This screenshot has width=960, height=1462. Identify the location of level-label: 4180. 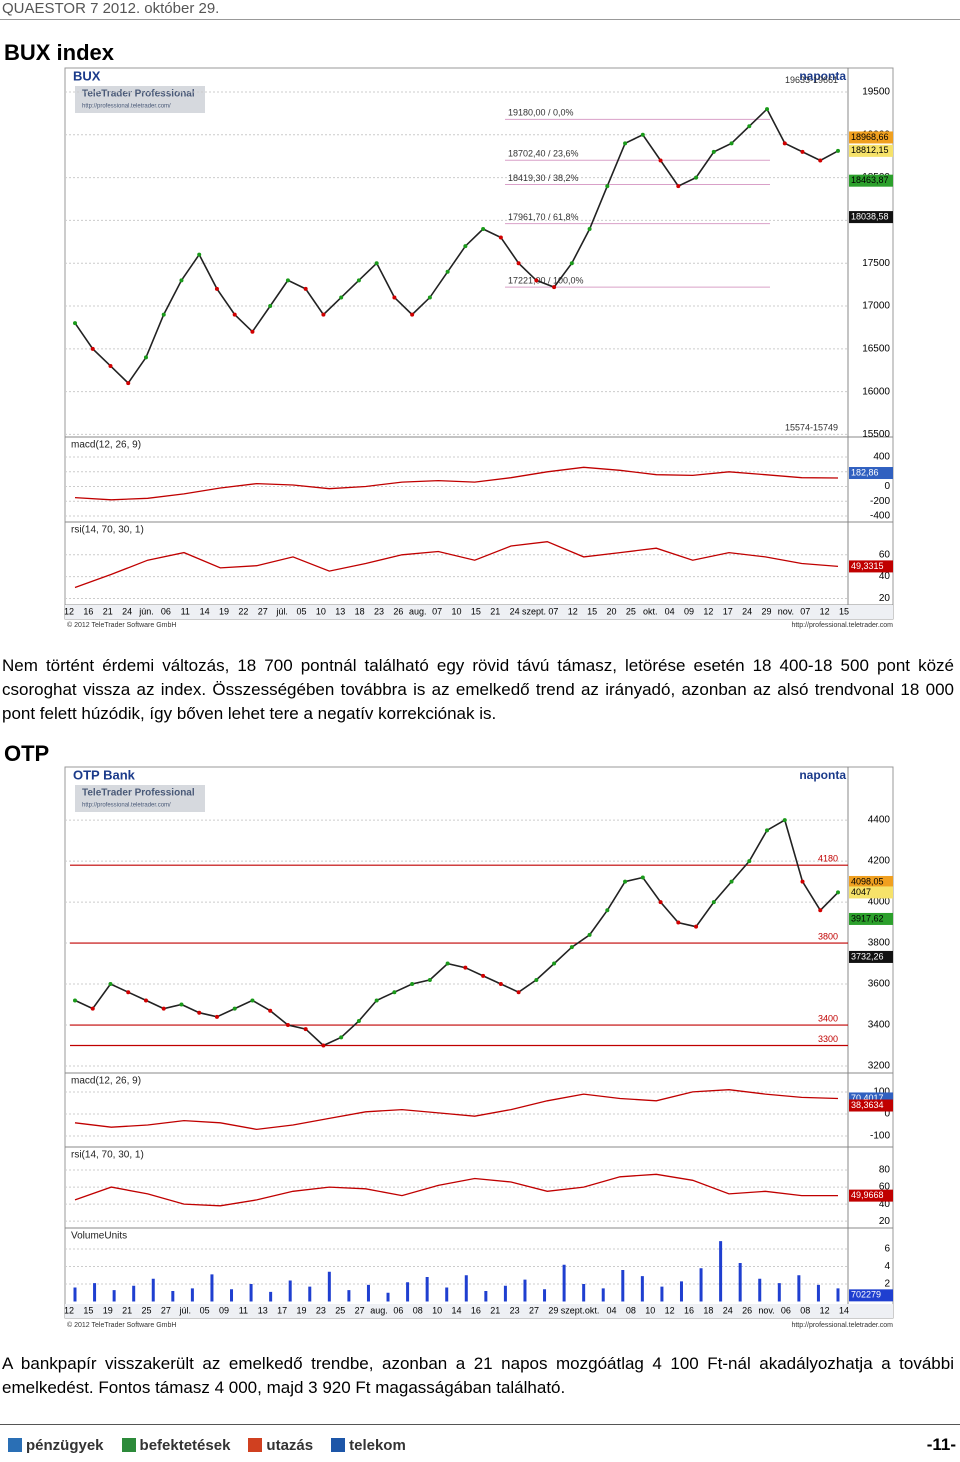
(828, 859).